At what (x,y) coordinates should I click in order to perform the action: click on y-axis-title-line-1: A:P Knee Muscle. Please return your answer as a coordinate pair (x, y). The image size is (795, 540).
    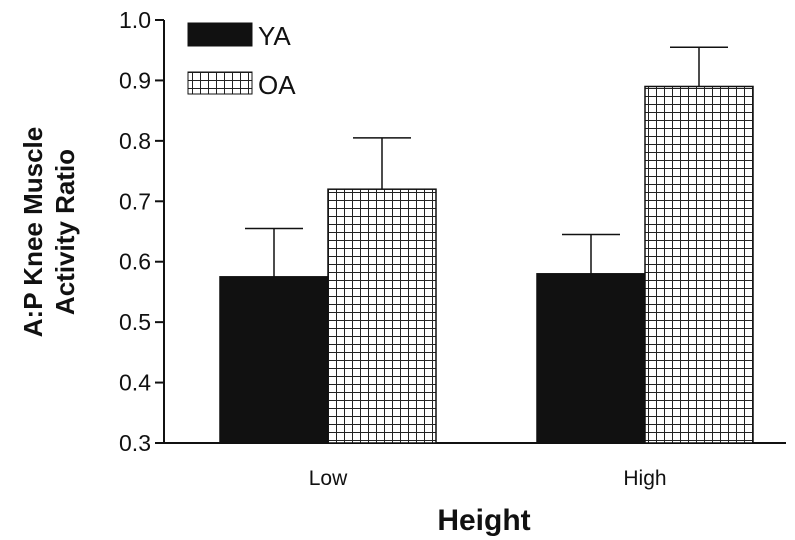
    Looking at the image, I should click on (33, 232).